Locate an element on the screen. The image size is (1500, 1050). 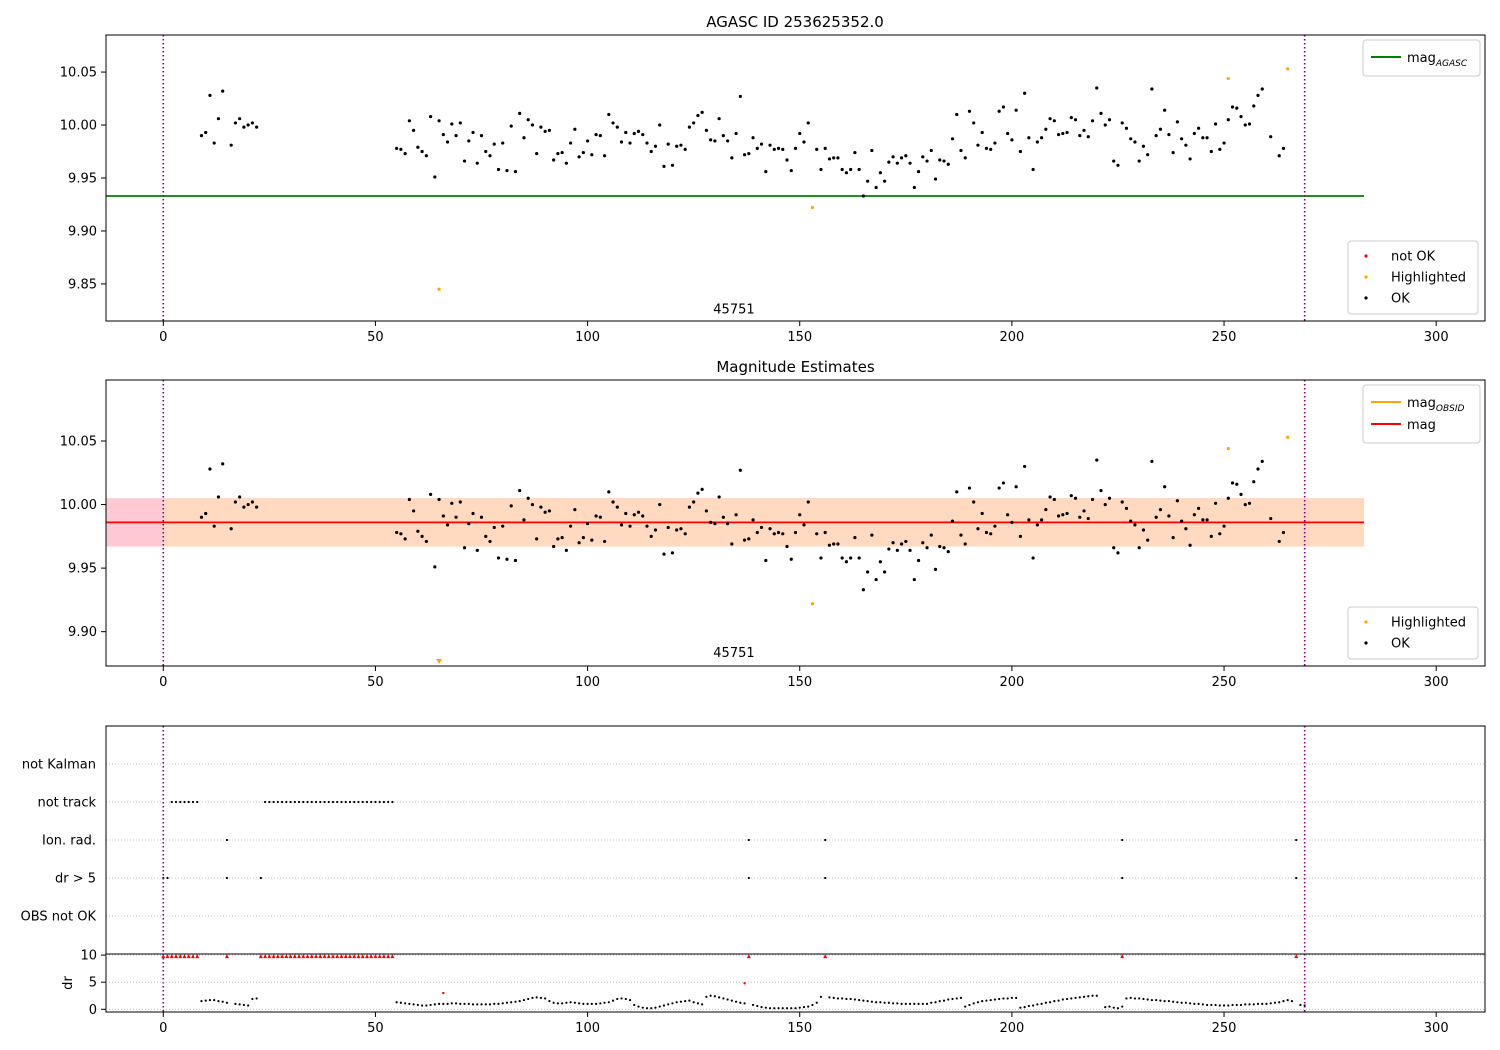
x-tick-label: 200 is located at coordinates (1011, 682).